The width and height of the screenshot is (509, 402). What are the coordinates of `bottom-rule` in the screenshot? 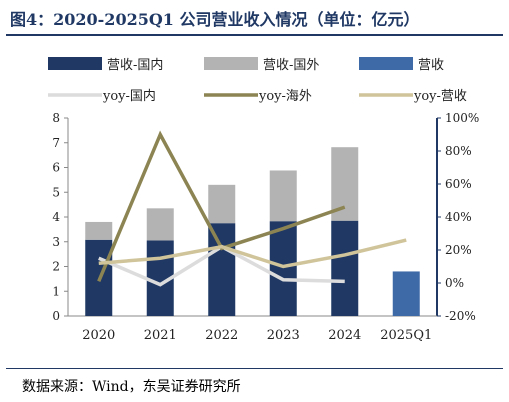 It's located at (254, 368).